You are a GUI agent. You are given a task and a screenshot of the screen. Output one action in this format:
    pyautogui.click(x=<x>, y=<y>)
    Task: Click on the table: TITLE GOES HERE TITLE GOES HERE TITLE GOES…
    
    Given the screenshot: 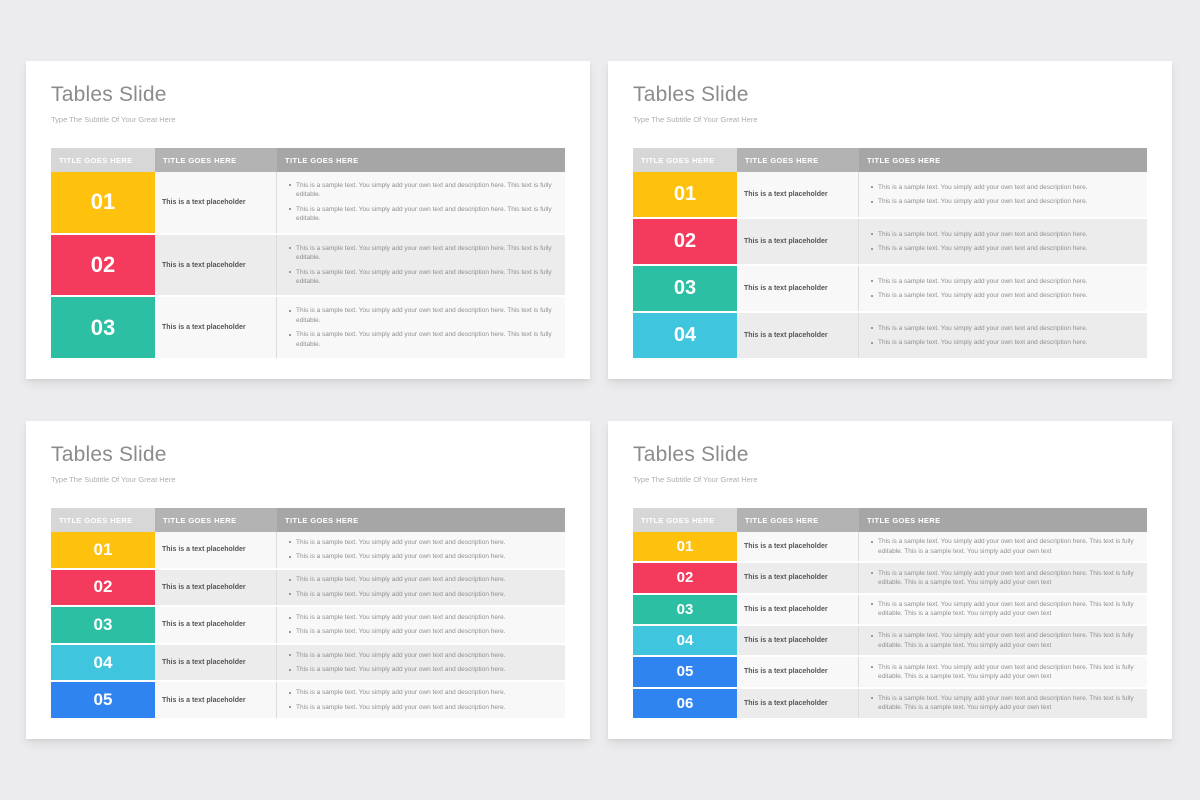 What is the action you would take?
    pyautogui.click(x=890, y=253)
    